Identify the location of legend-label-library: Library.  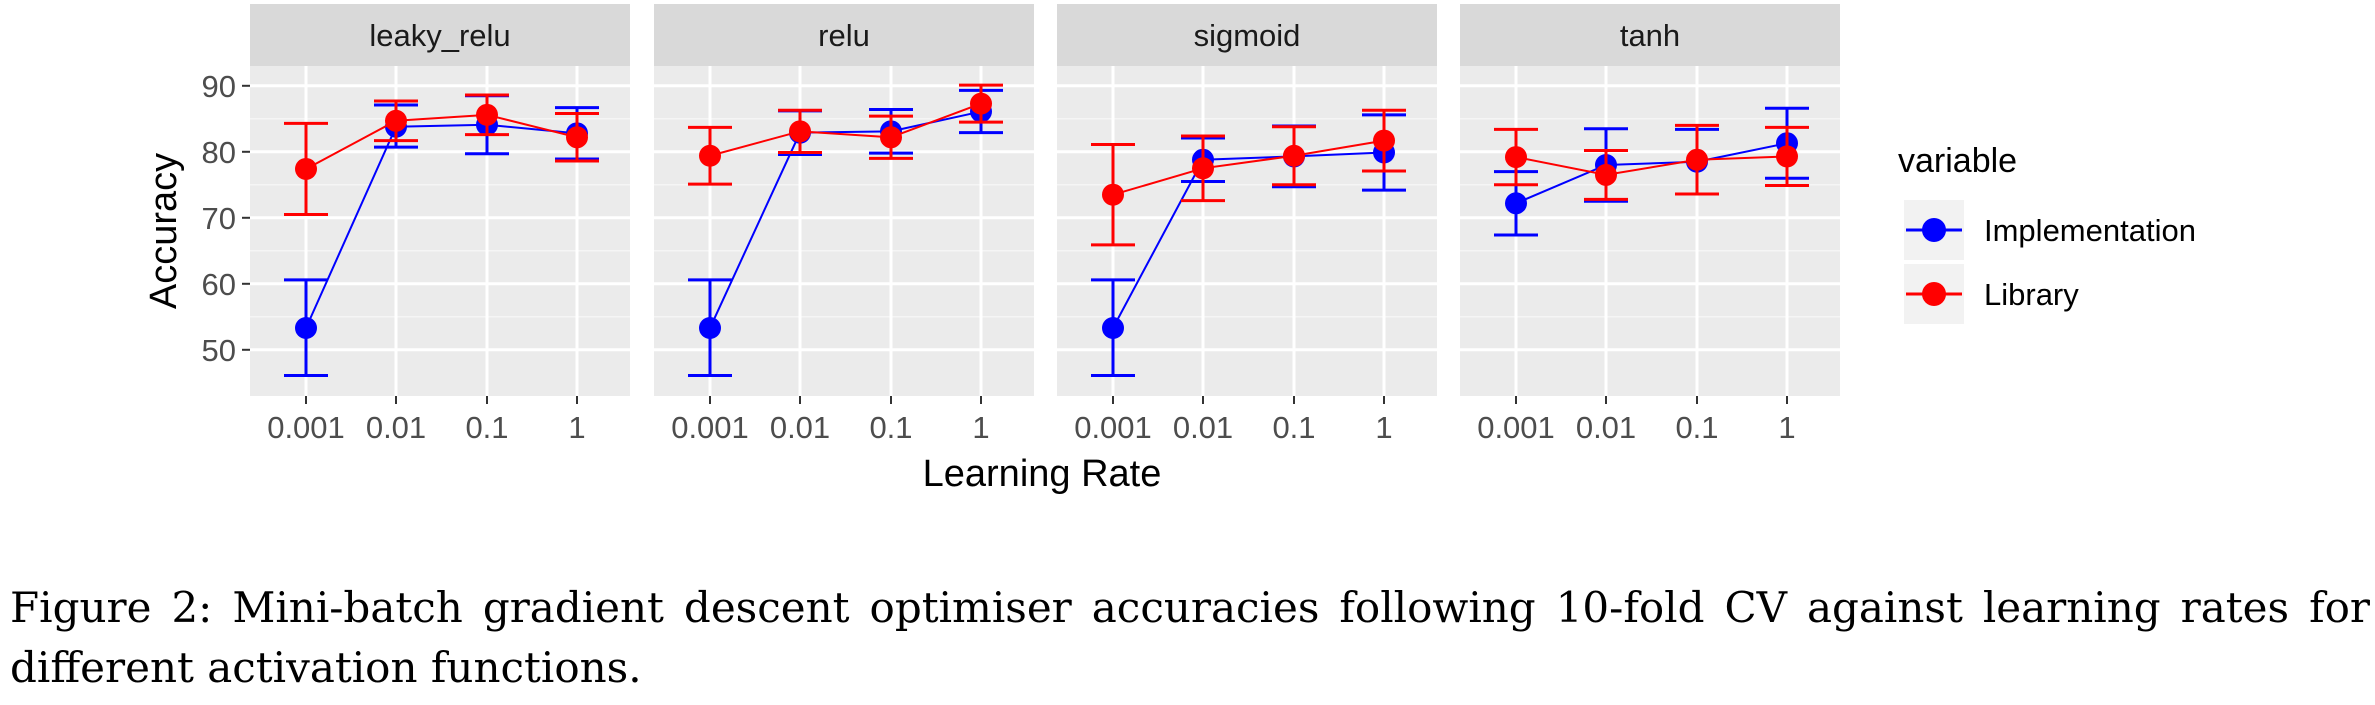
(2031, 294).